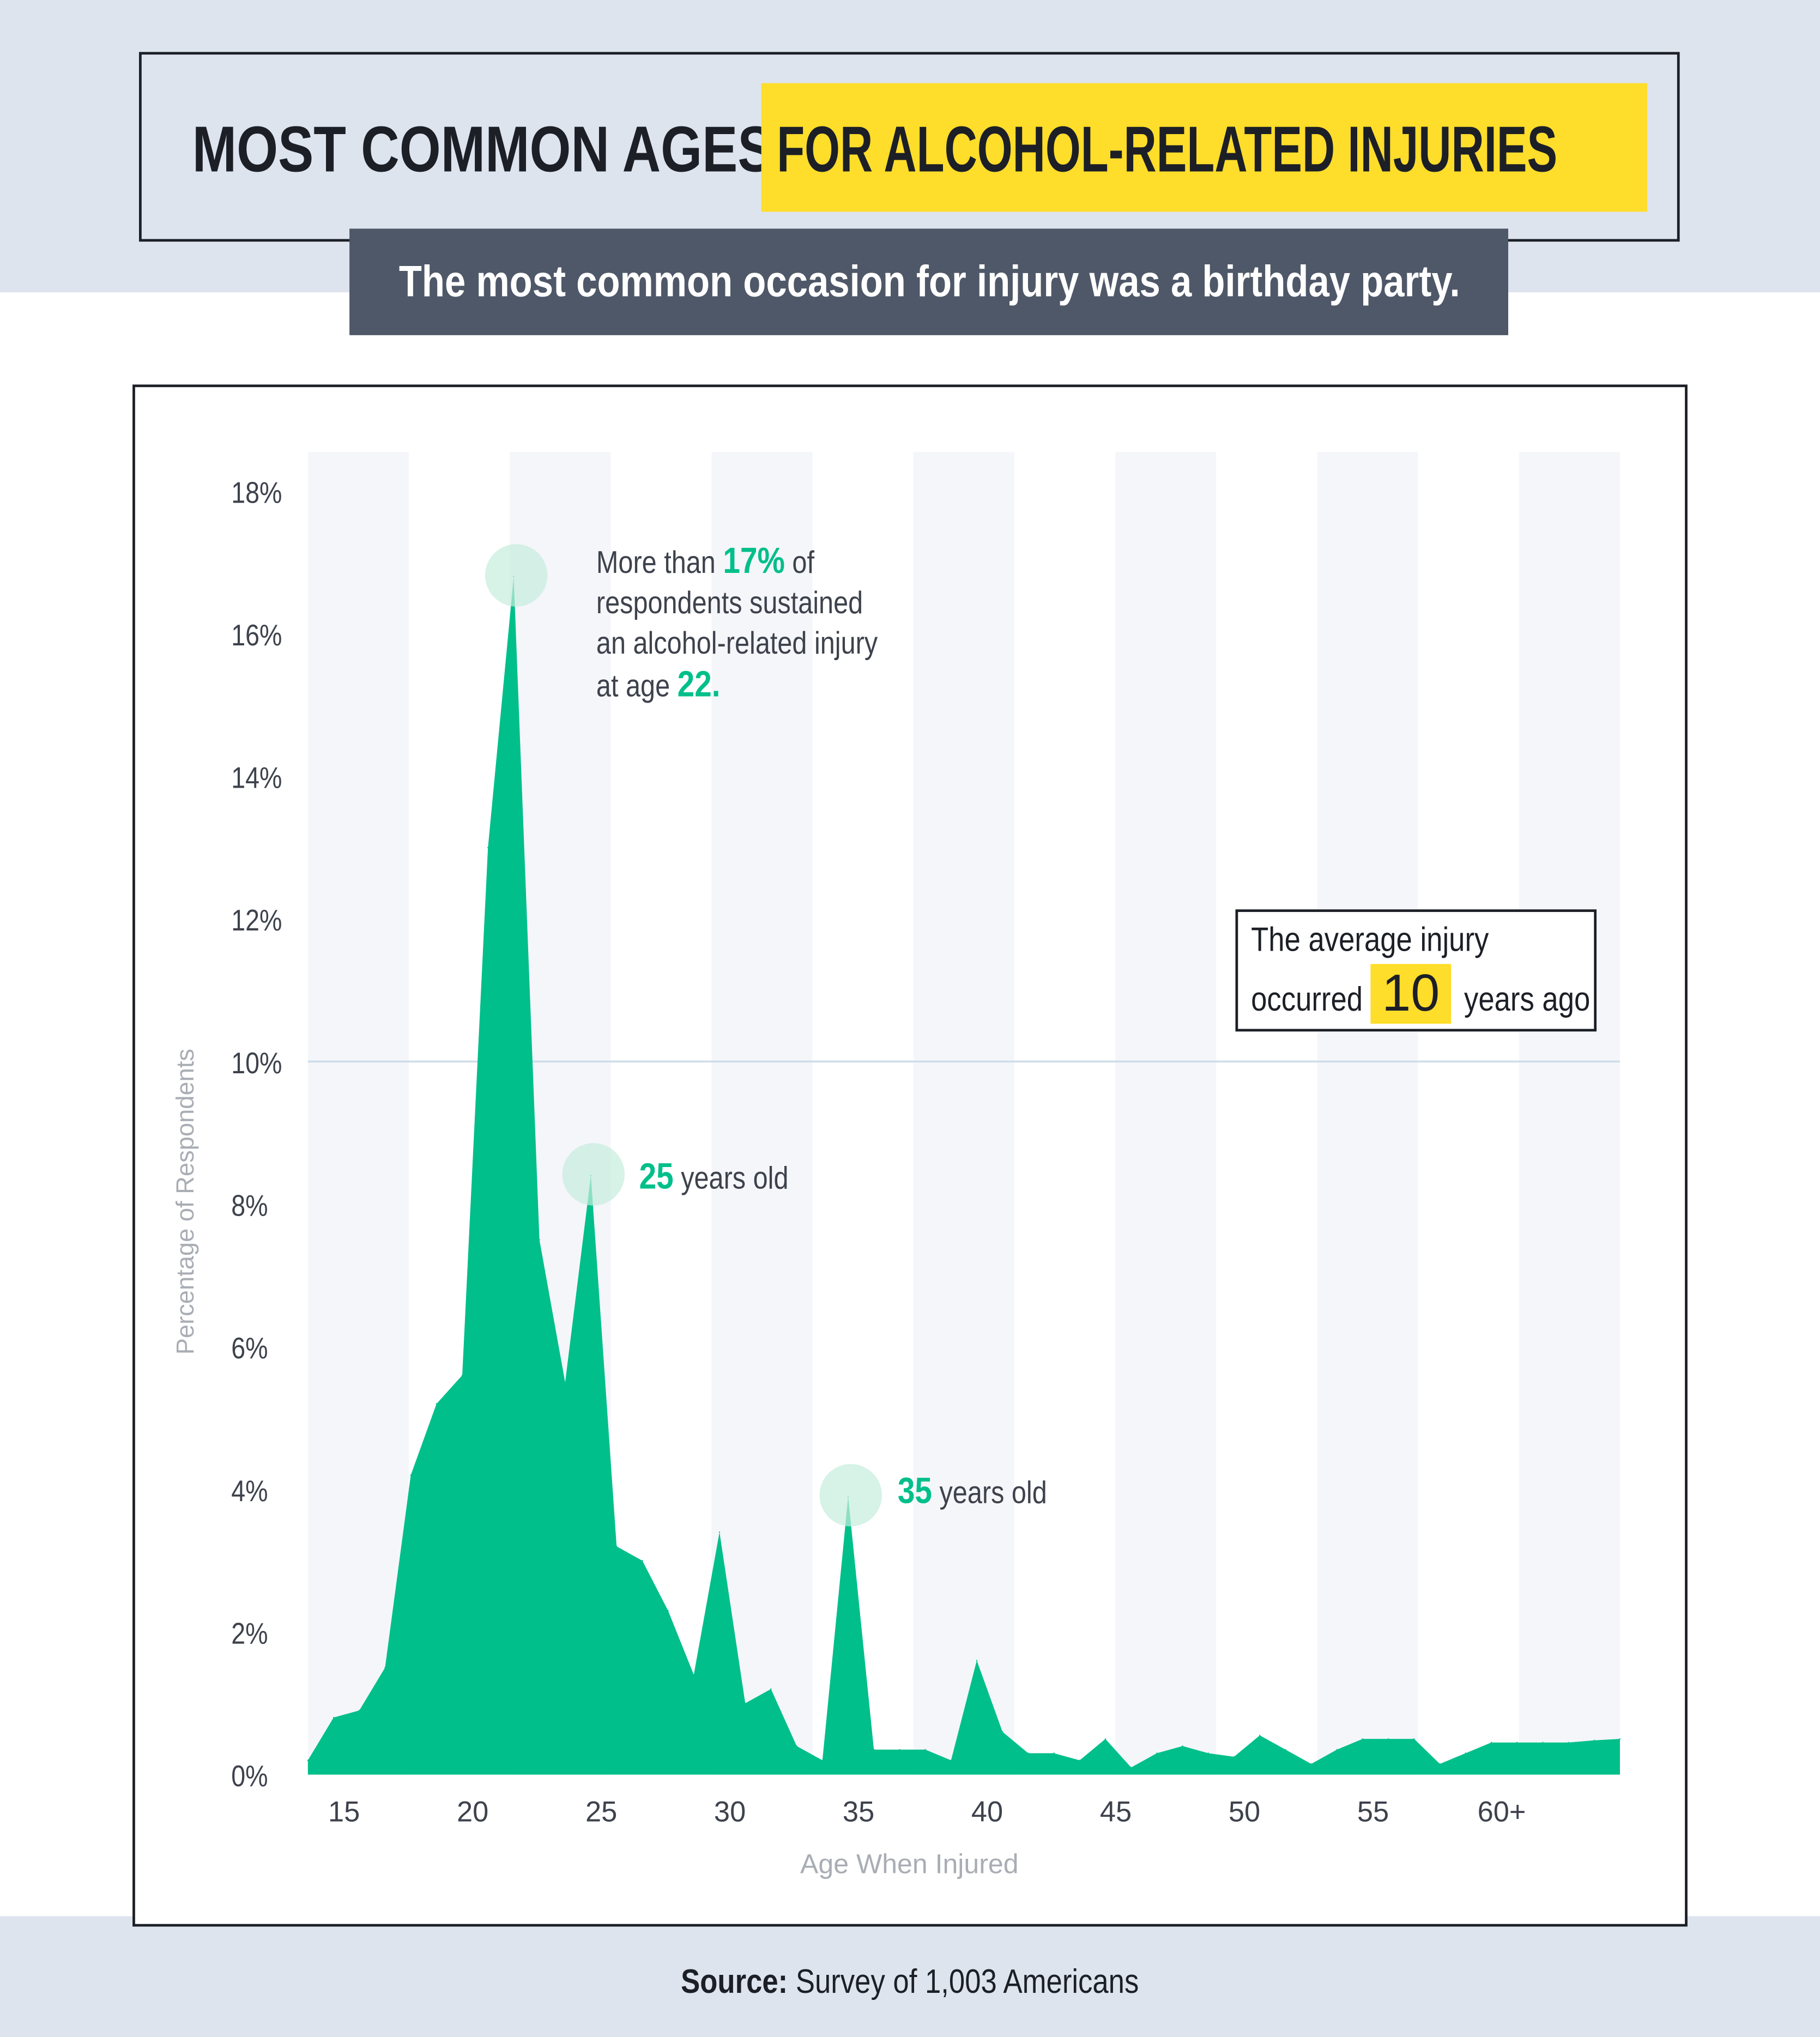  What do you see at coordinates (734, 1981) in the screenshot?
I see `source-label: Source:` at bounding box center [734, 1981].